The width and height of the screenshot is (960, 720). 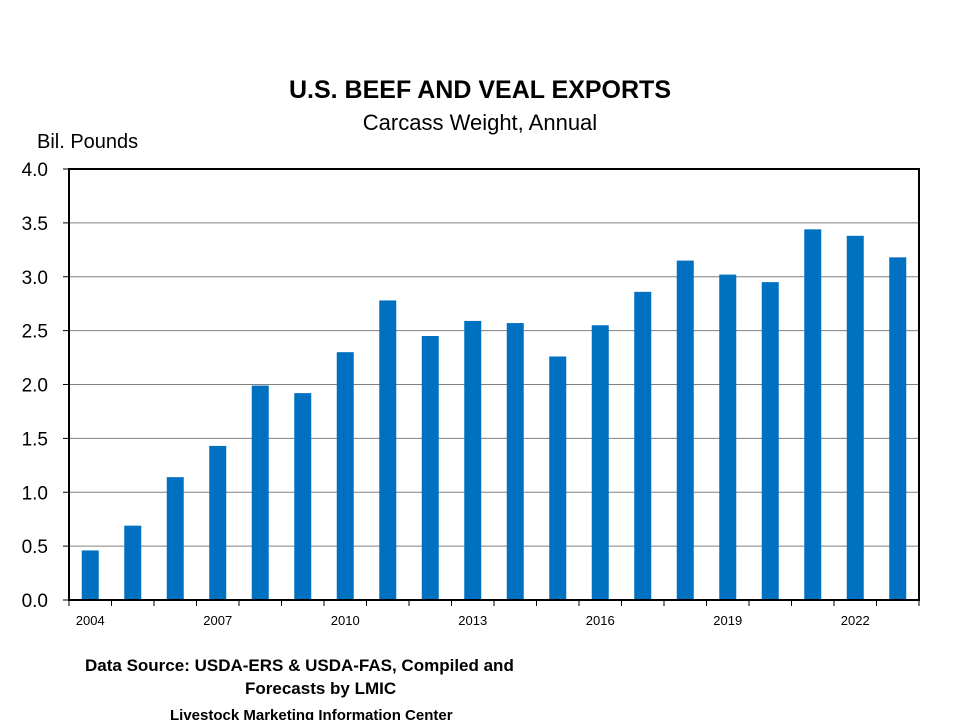 I want to click on bar-2017, so click(x=643, y=445).